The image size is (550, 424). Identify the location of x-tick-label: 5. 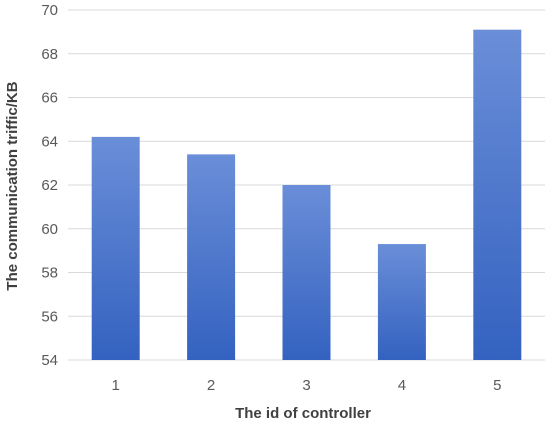
(497, 385).